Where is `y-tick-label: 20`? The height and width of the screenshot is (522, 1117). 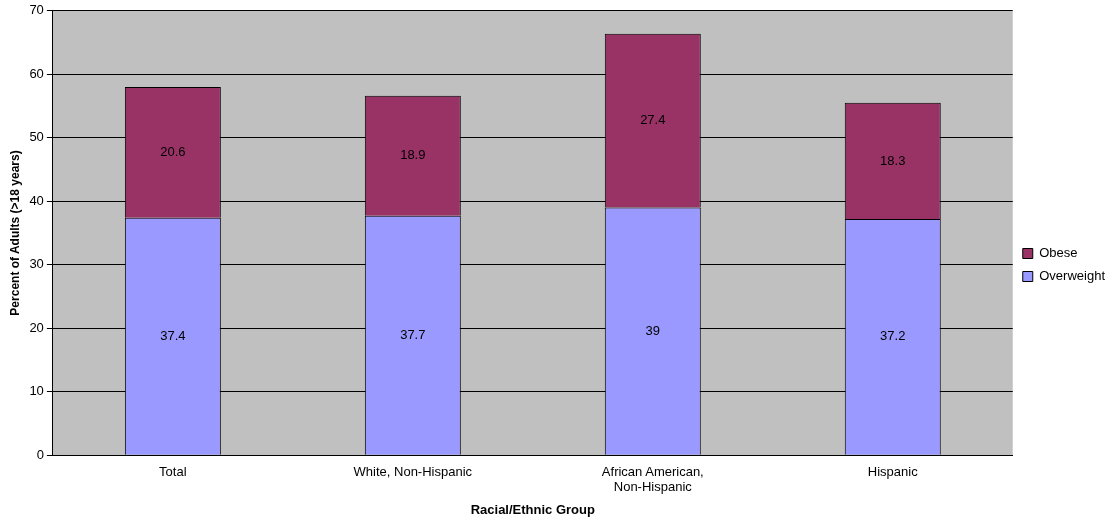
y-tick-label: 20 is located at coordinates (36, 327).